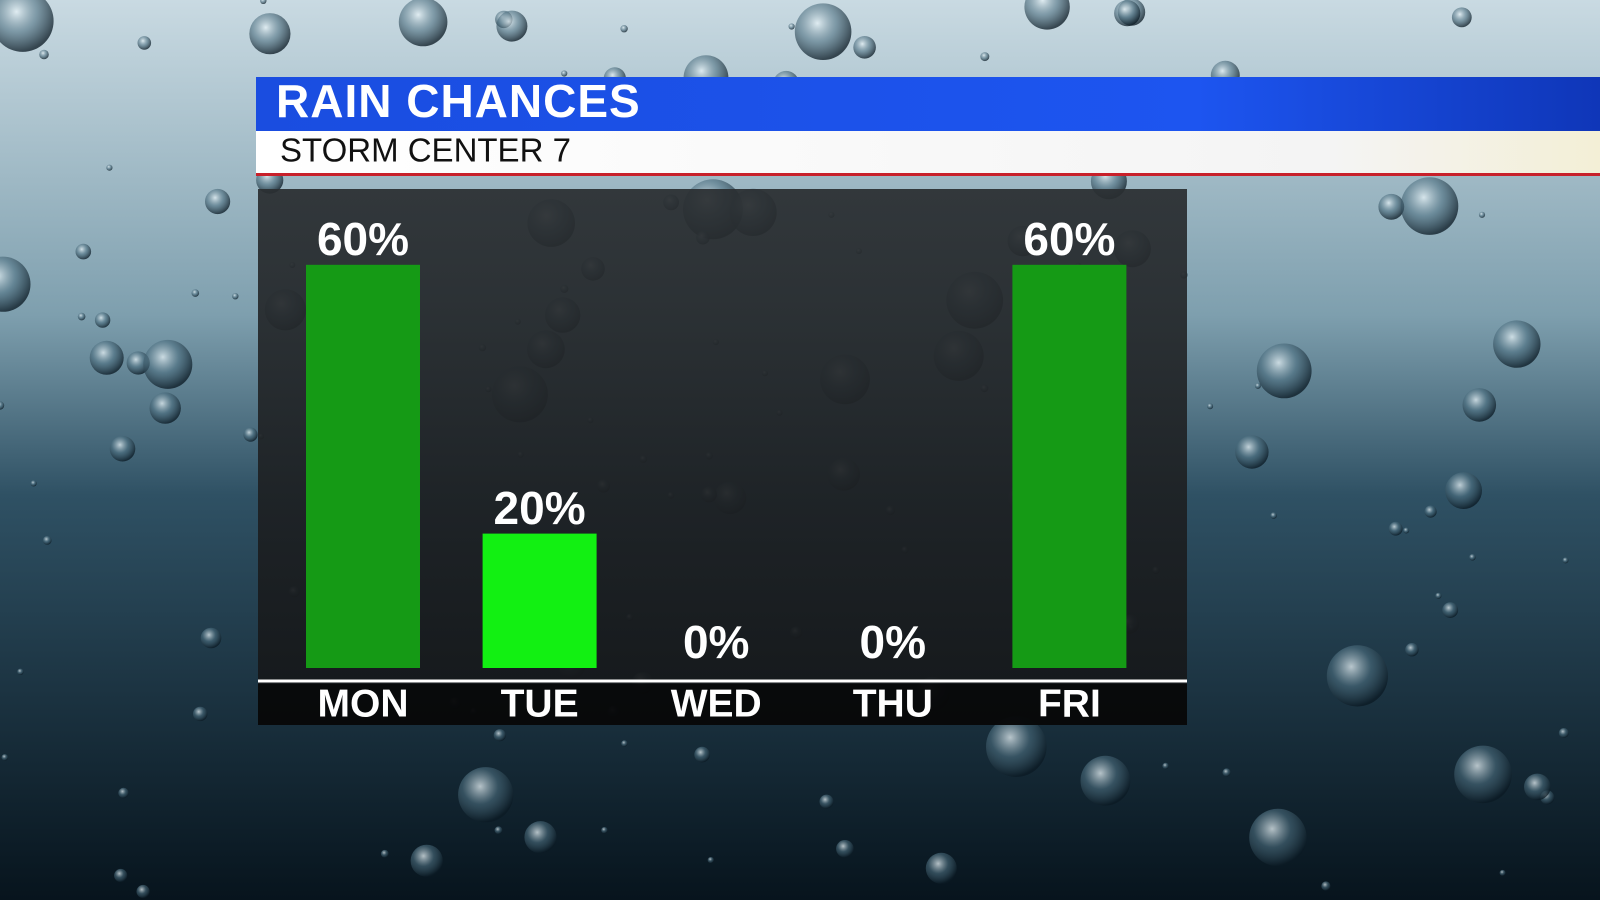 Image resolution: width=1600 pixels, height=900 pixels. I want to click on subtitle-band, so click(928, 152).